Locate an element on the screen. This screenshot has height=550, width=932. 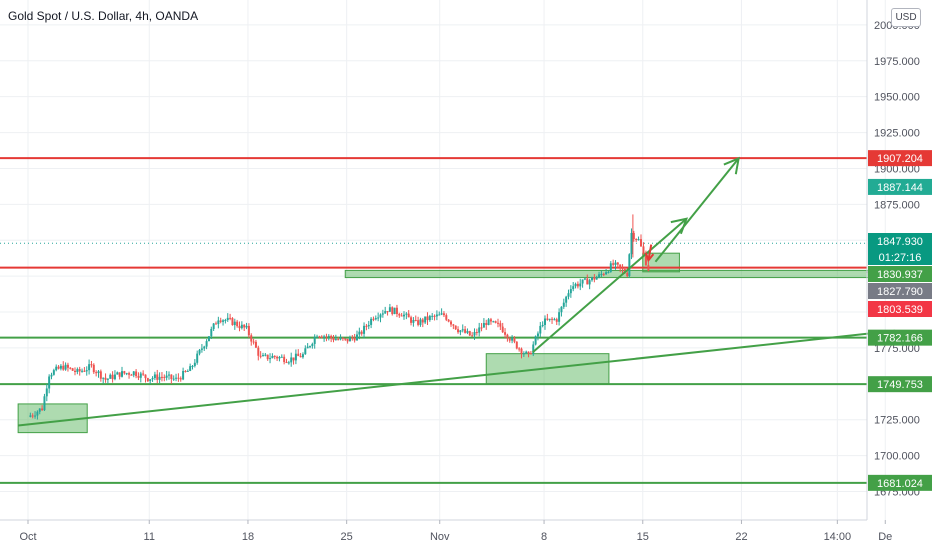
price-label-text: 1803.539 is located at coordinates (900, 310).